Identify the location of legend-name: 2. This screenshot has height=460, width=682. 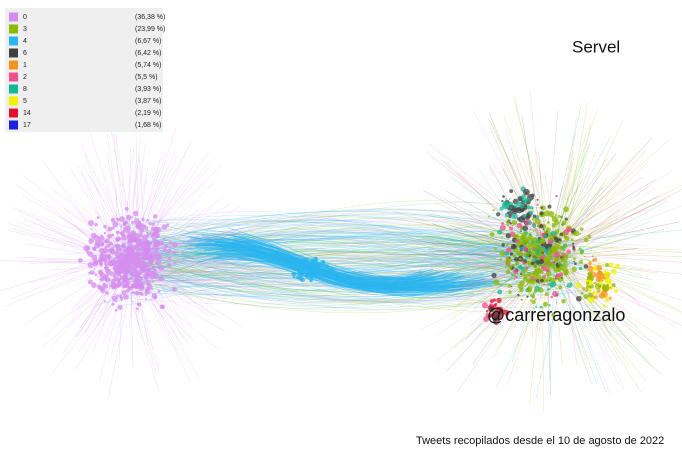
(25, 77).